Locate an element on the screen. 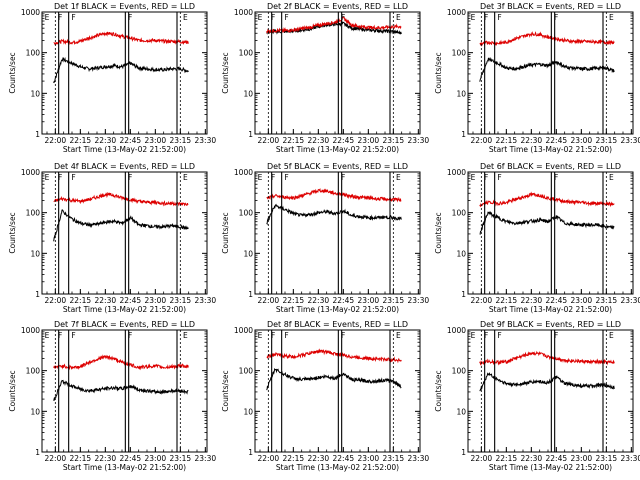  panel-title: Det 8f BLACK = Events, RED = LLD is located at coordinates (337, 324).